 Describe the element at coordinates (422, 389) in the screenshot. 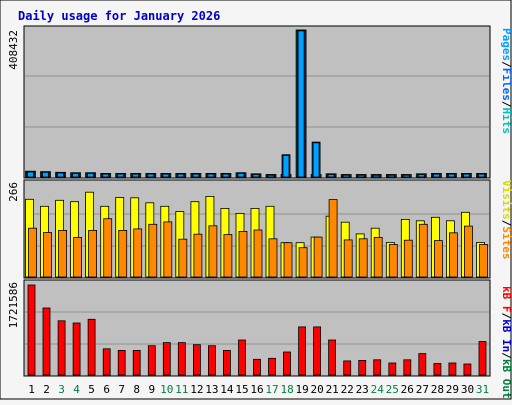

I see `x-tick-label: 27` at that location.